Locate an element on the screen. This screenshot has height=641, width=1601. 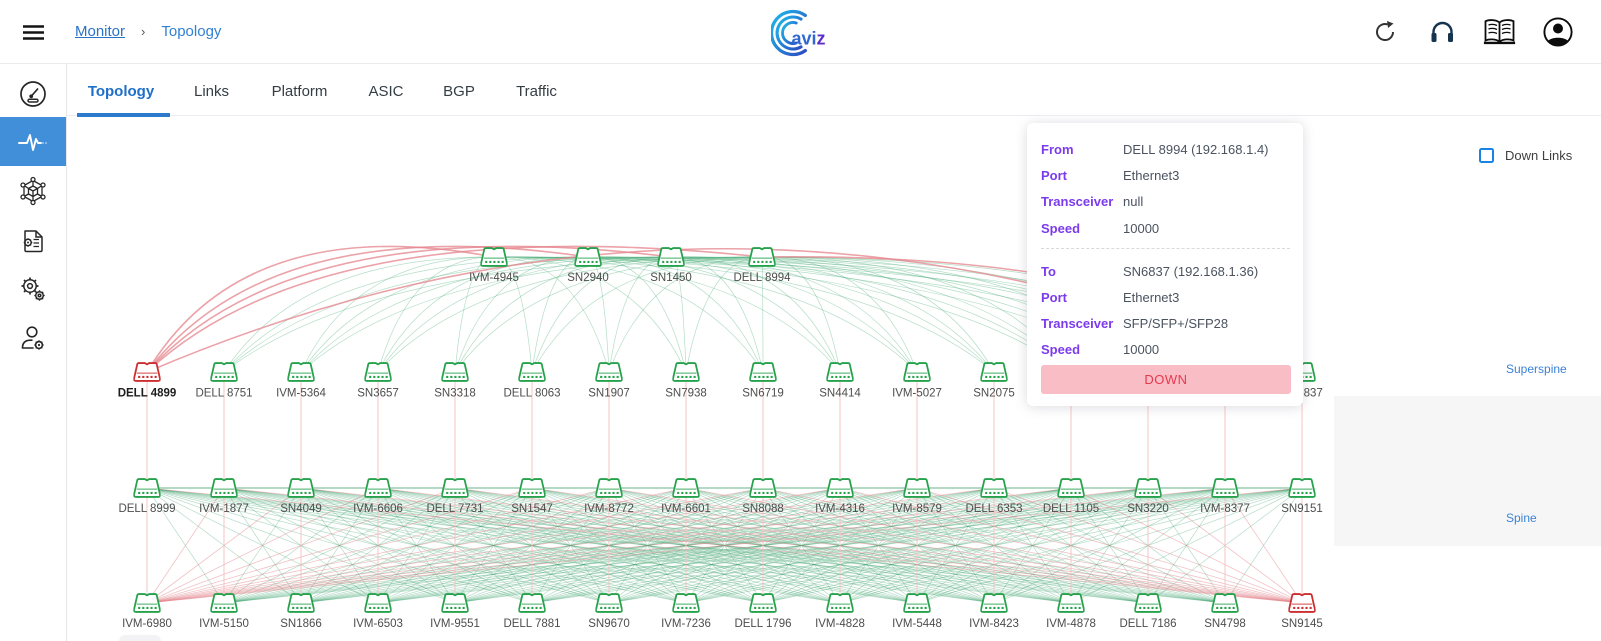
svg-text: SN4798 is located at coordinates (1225, 624).